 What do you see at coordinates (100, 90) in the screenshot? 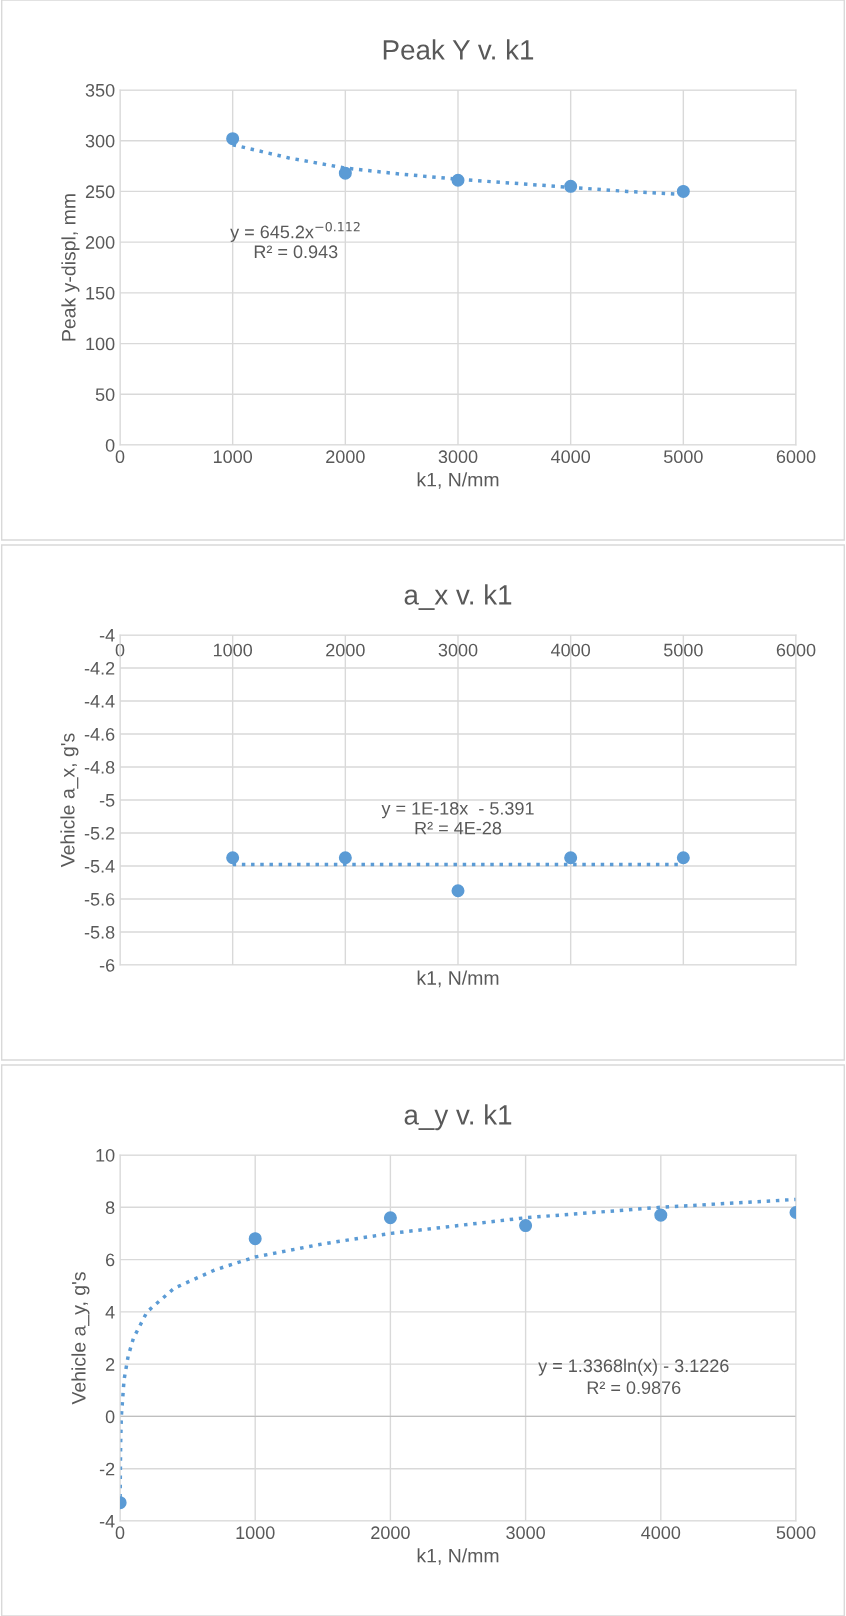
I see `y-tick-label: 350` at bounding box center [100, 90].